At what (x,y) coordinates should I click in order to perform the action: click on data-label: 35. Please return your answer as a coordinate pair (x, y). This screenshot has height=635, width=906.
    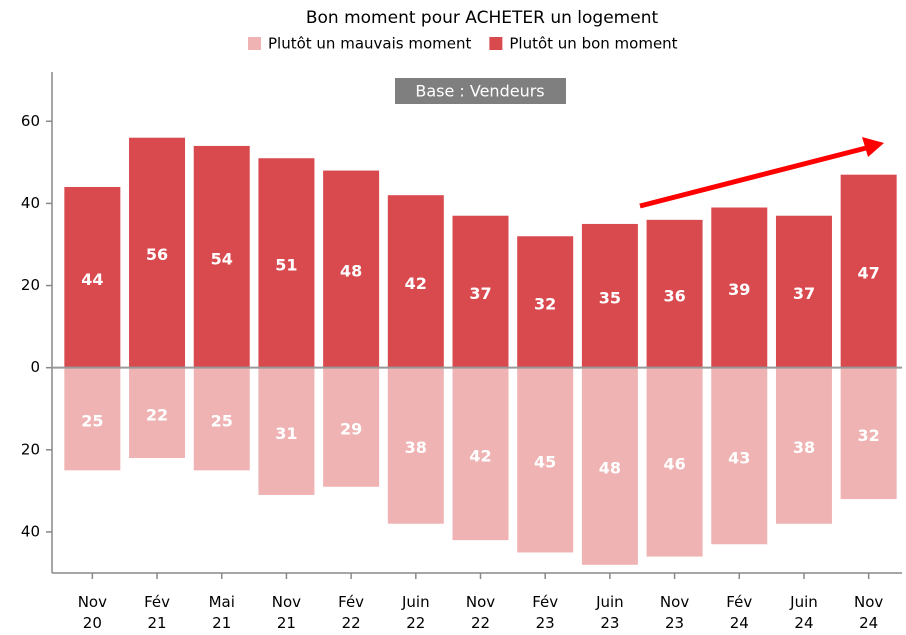
    Looking at the image, I should click on (610, 297).